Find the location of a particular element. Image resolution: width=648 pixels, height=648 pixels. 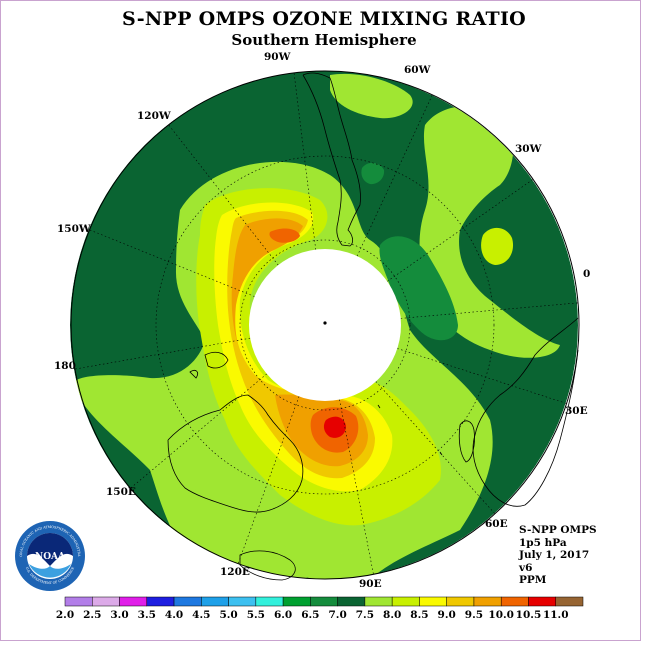

logo-bird-shape is located at coordinates (50, 549).